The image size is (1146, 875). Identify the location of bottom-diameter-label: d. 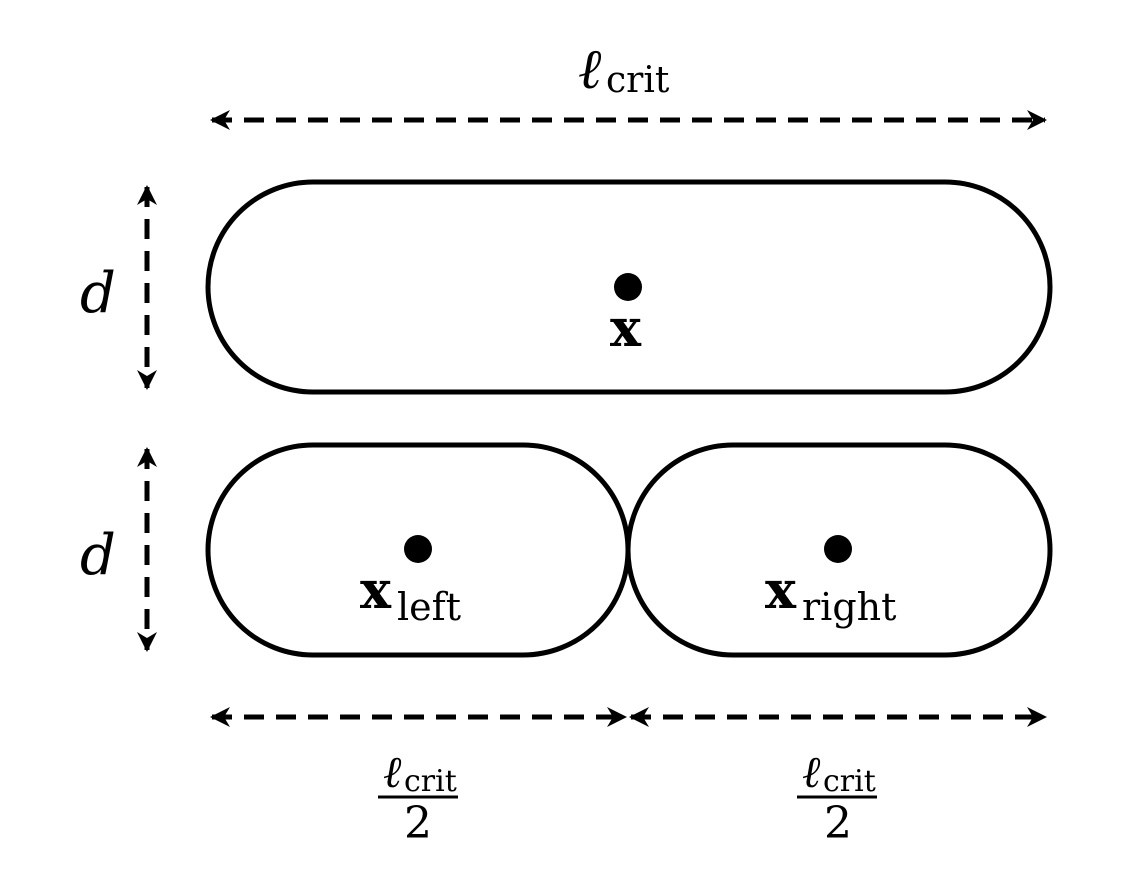
(98, 555).